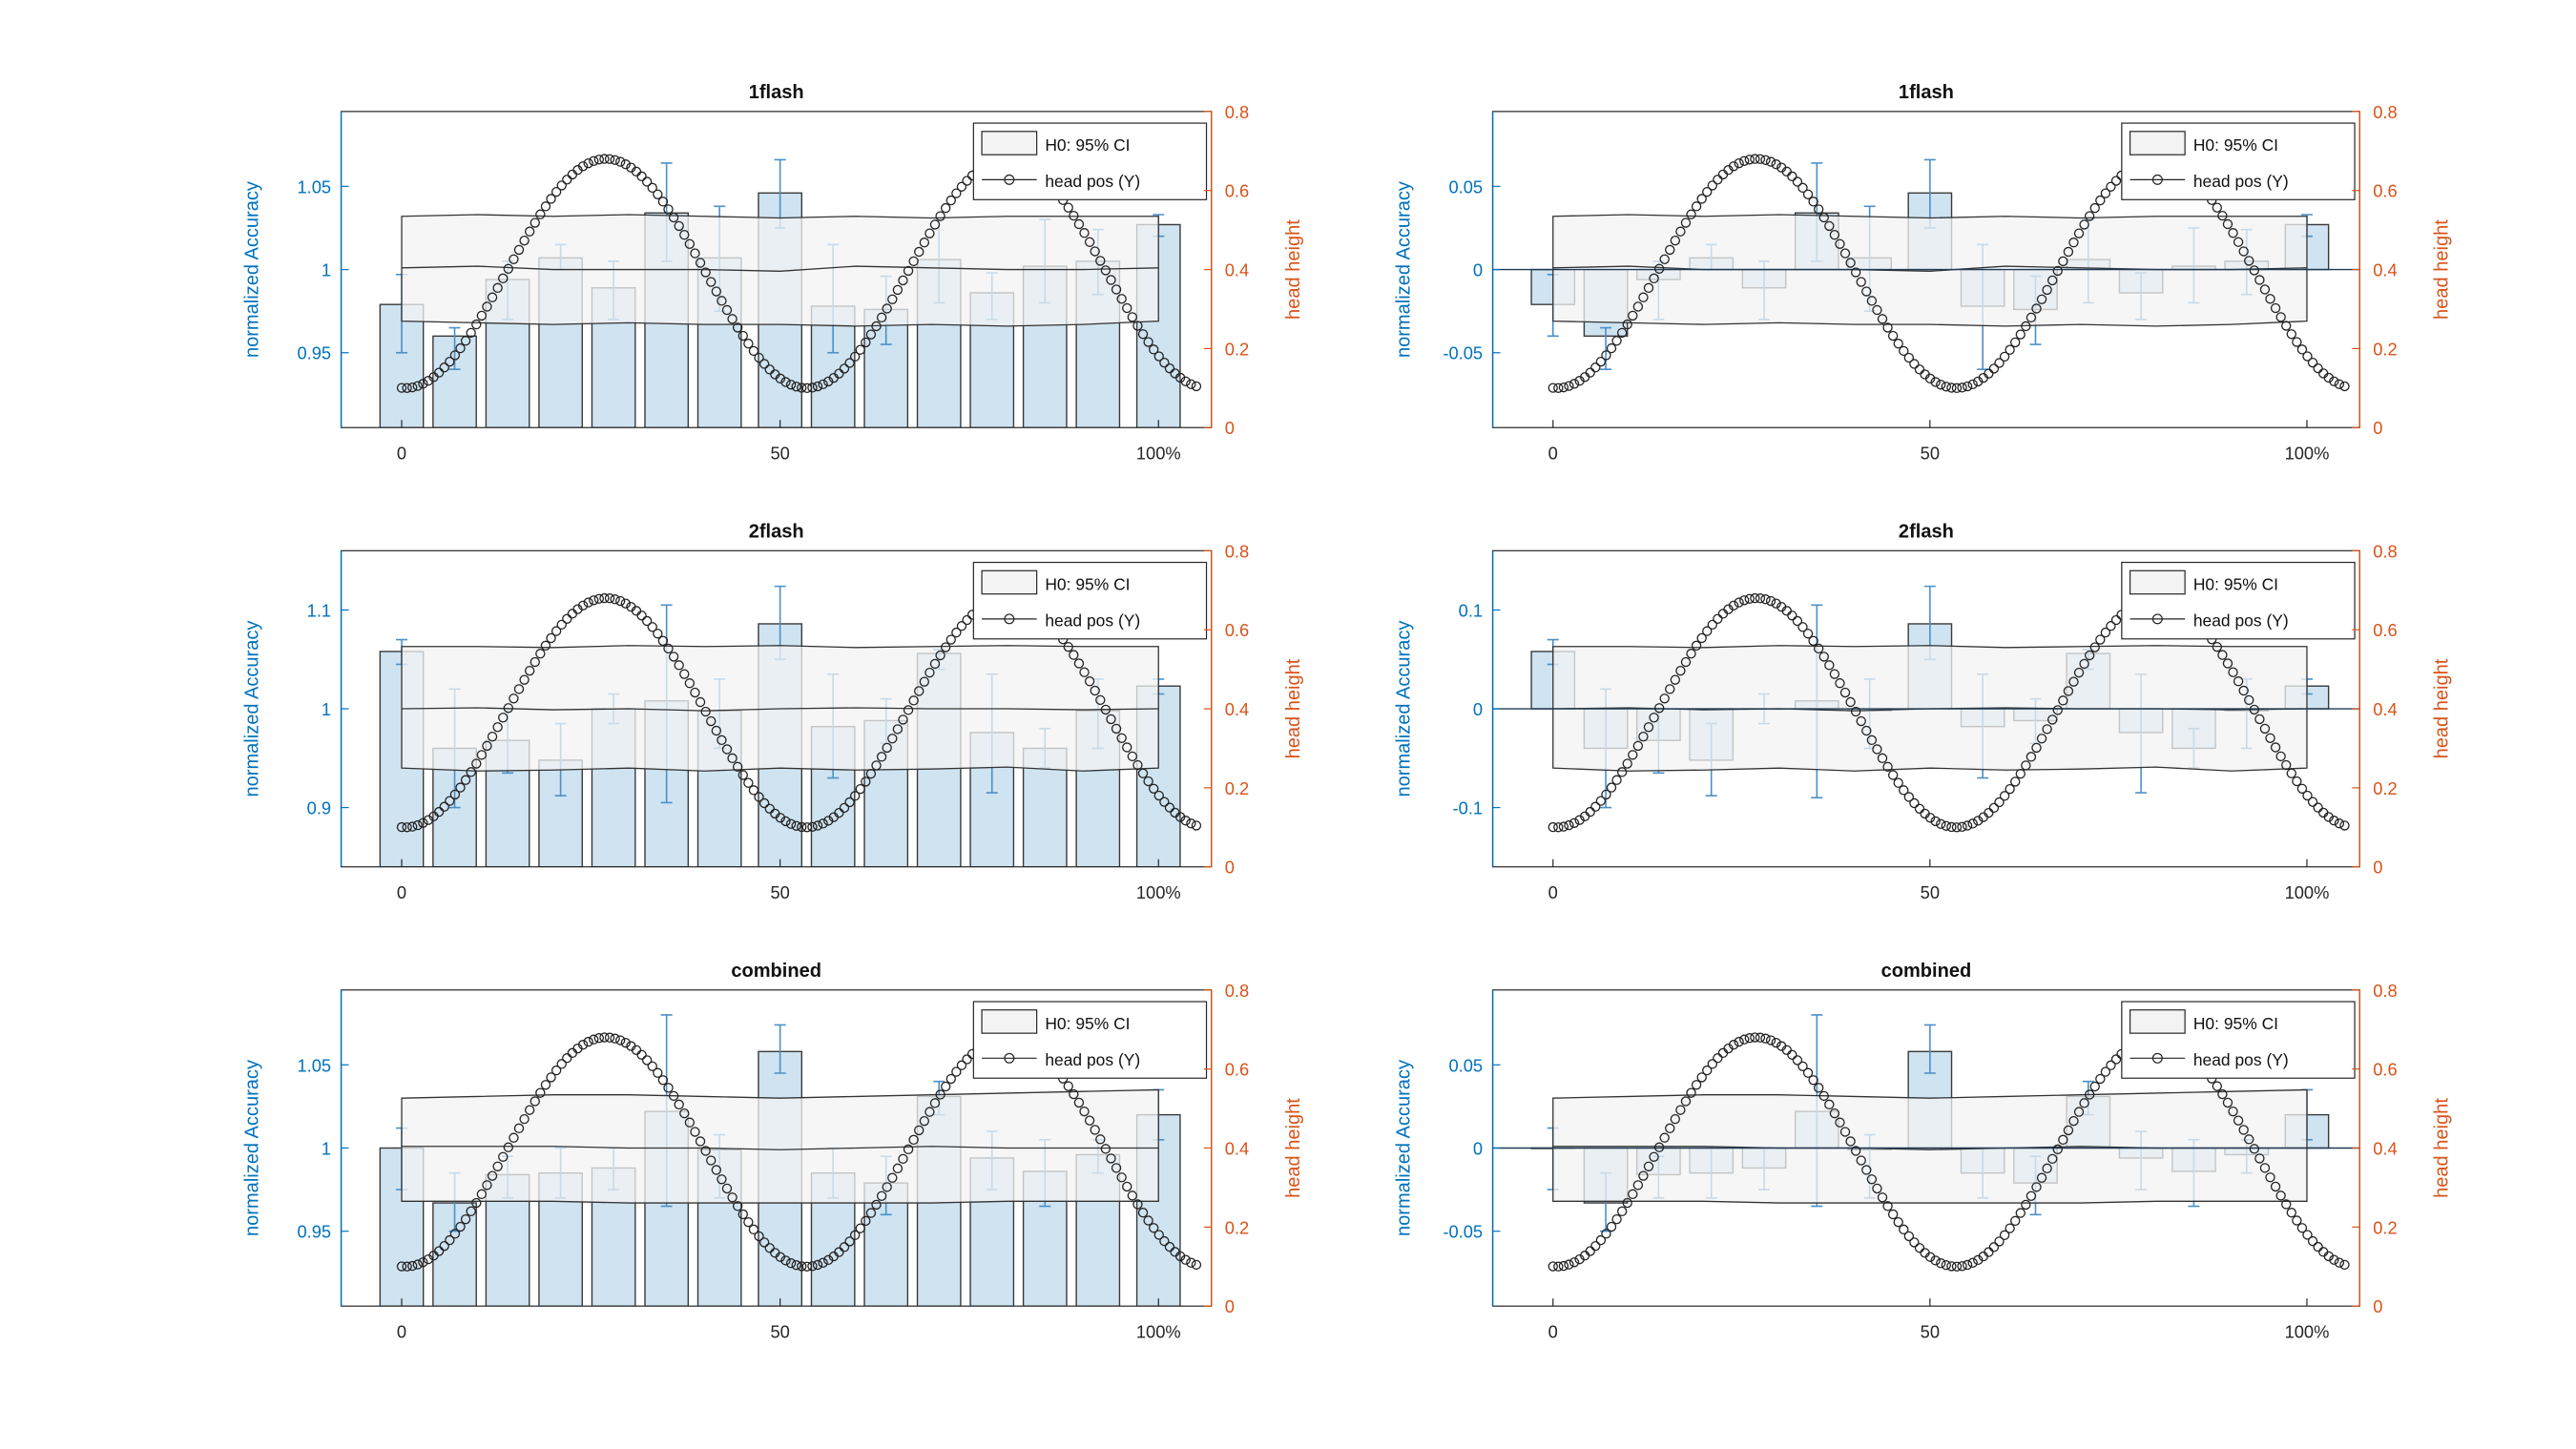  I want to click on right-tick-label: 0.4, so click(1237, 270).